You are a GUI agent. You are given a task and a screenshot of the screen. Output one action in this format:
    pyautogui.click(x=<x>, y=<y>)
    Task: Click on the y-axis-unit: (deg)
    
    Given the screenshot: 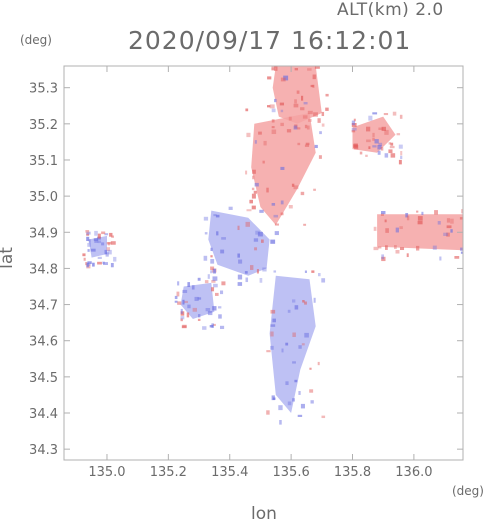 What is the action you would take?
    pyautogui.click(x=36, y=40)
    